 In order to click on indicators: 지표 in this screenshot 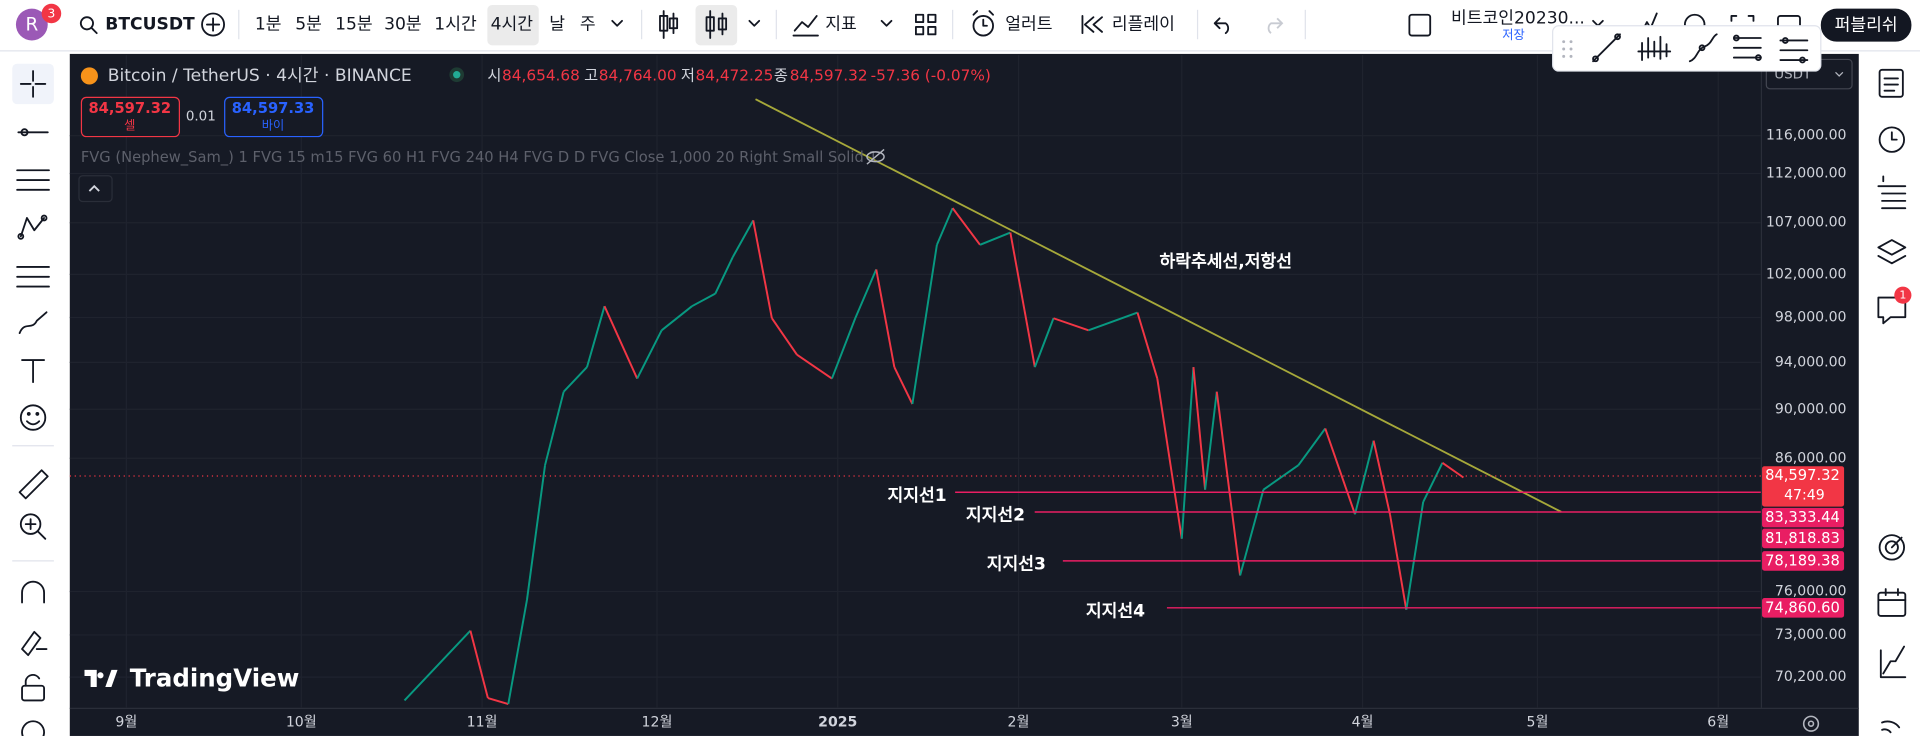, I will do `click(841, 25)`.